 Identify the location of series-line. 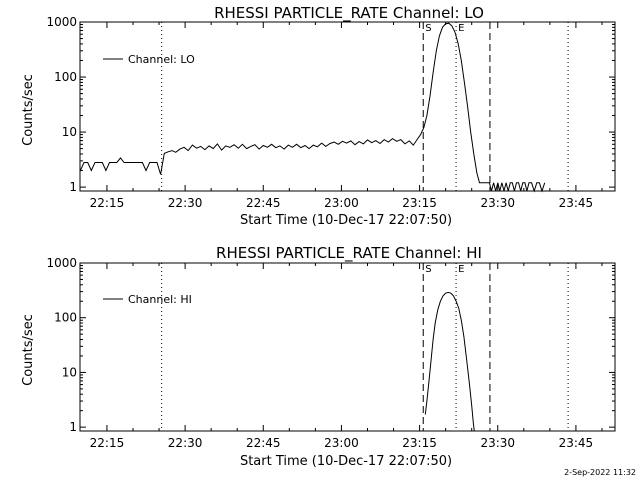
(449, 361).